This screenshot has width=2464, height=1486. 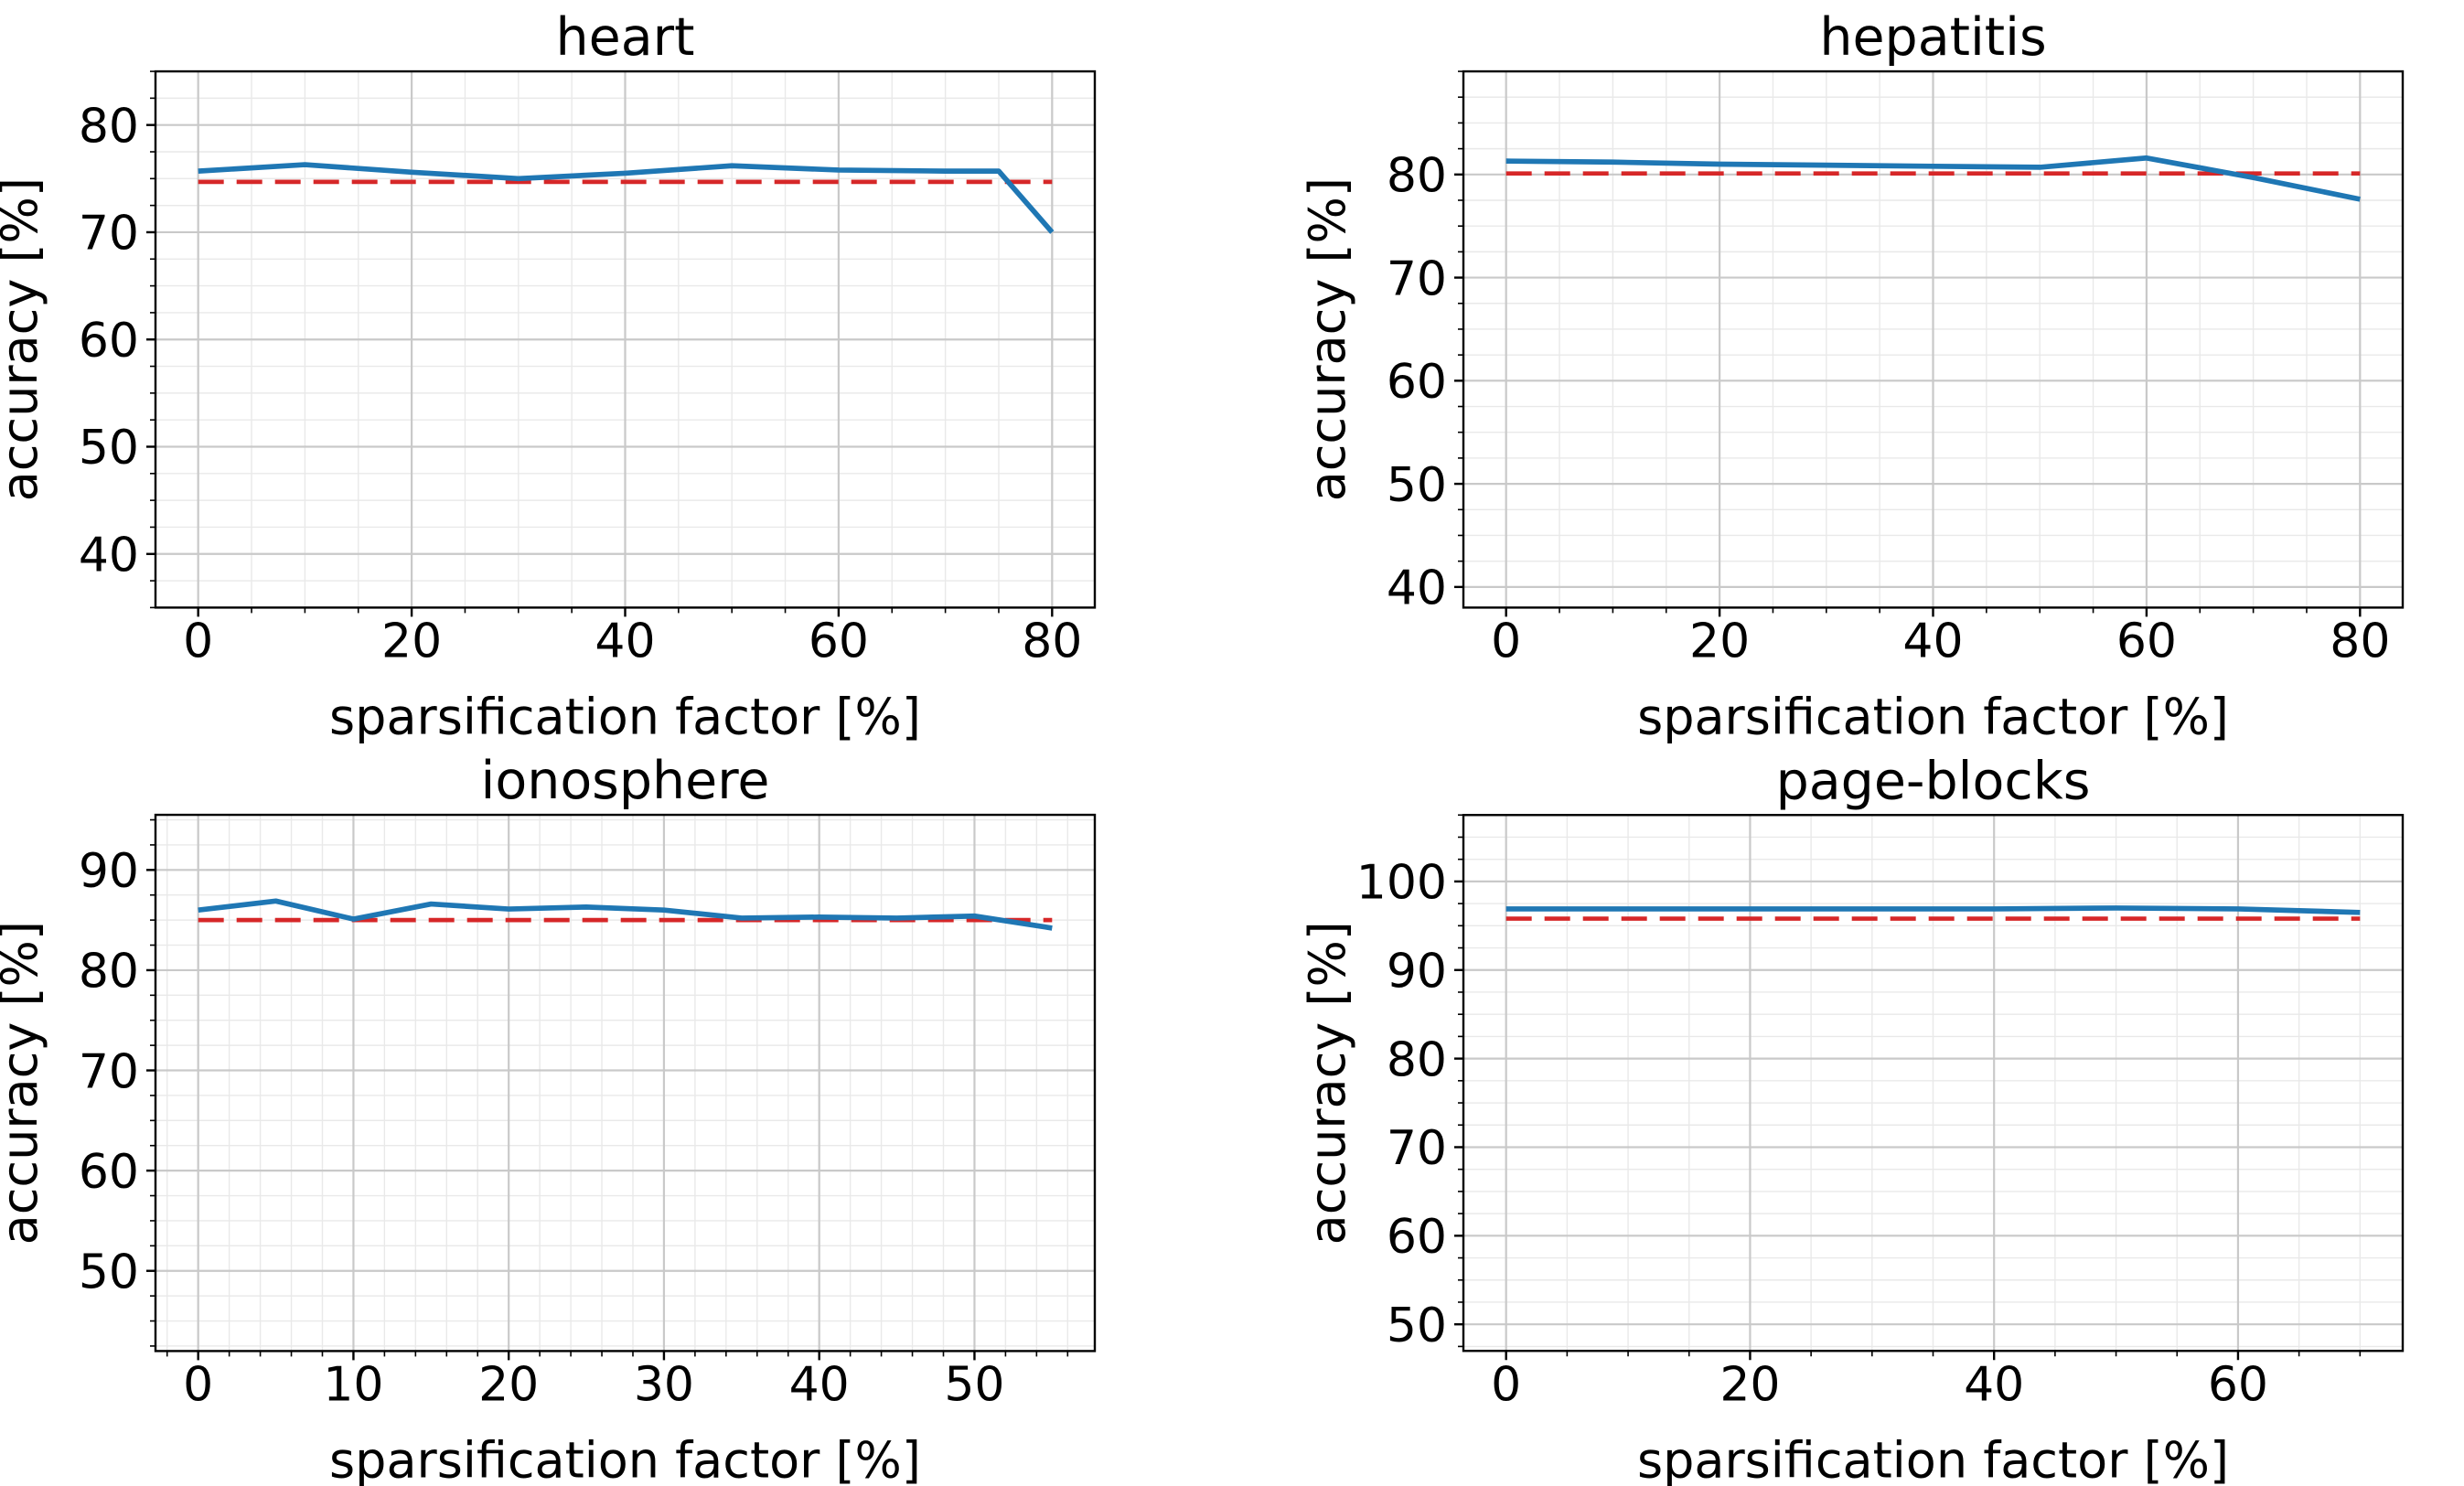 What do you see at coordinates (353, 1384) in the screenshot?
I see `x-tick-label: 10` at bounding box center [353, 1384].